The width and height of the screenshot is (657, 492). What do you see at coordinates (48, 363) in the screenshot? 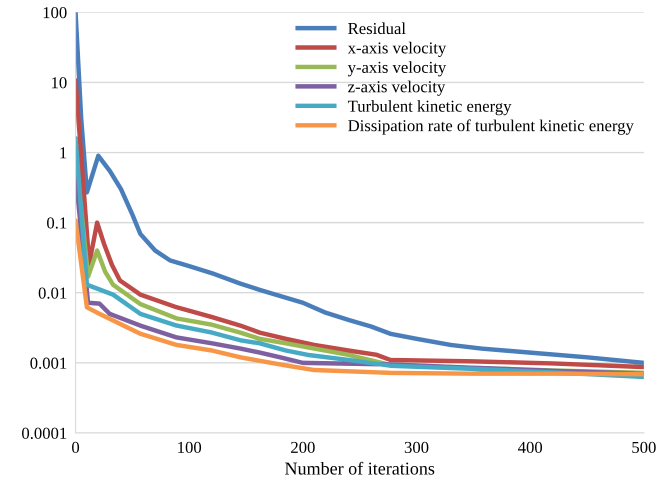
I see `y-tick-label: 0.001` at bounding box center [48, 363].